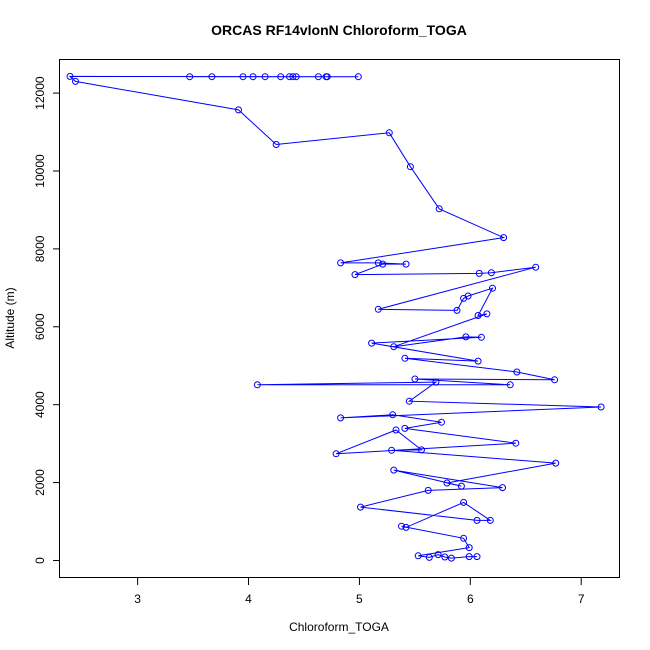  I want to click on y-tick-label: 2000, so click(40, 482).